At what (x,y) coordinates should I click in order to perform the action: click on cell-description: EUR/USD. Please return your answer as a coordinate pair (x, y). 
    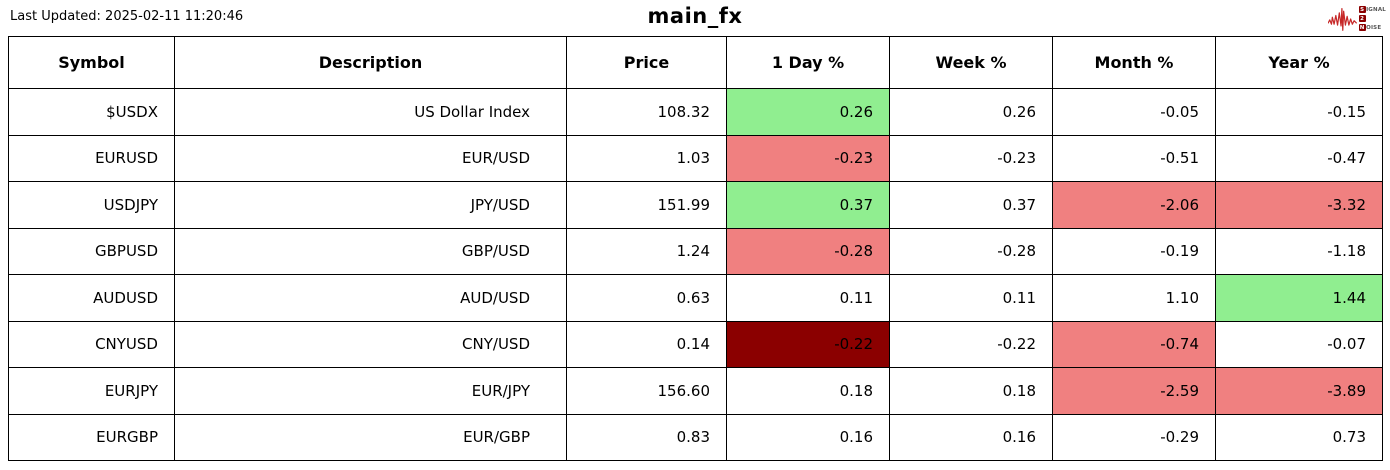
    Looking at the image, I should click on (370, 158).